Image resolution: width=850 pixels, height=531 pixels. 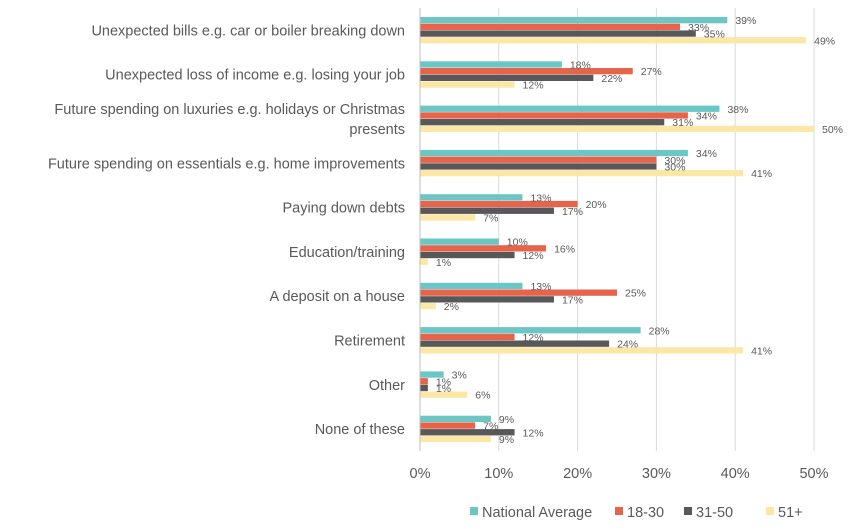 I want to click on category-label: Education/training, so click(x=347, y=253).